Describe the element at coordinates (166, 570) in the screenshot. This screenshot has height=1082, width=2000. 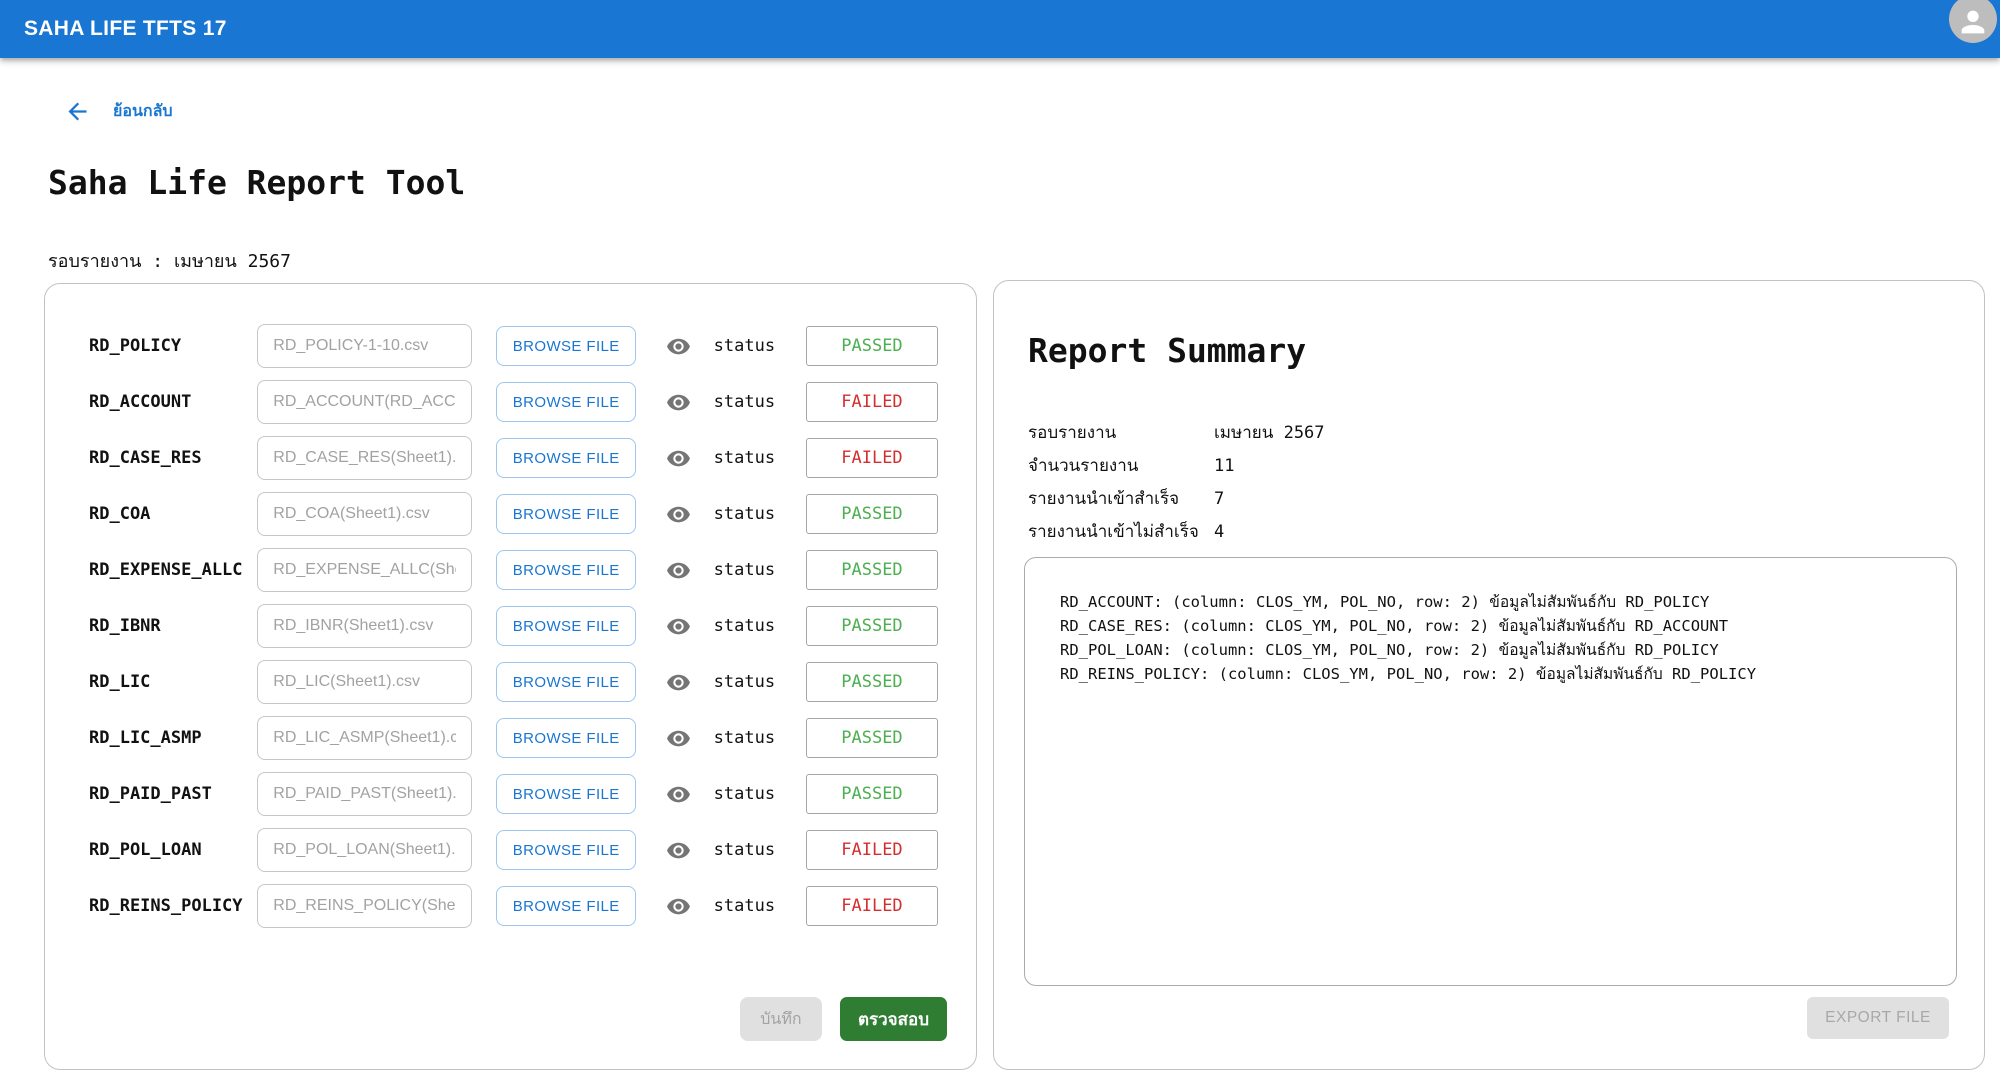
I see `dataset-label: RD_EXPENSE_ALLC` at that location.